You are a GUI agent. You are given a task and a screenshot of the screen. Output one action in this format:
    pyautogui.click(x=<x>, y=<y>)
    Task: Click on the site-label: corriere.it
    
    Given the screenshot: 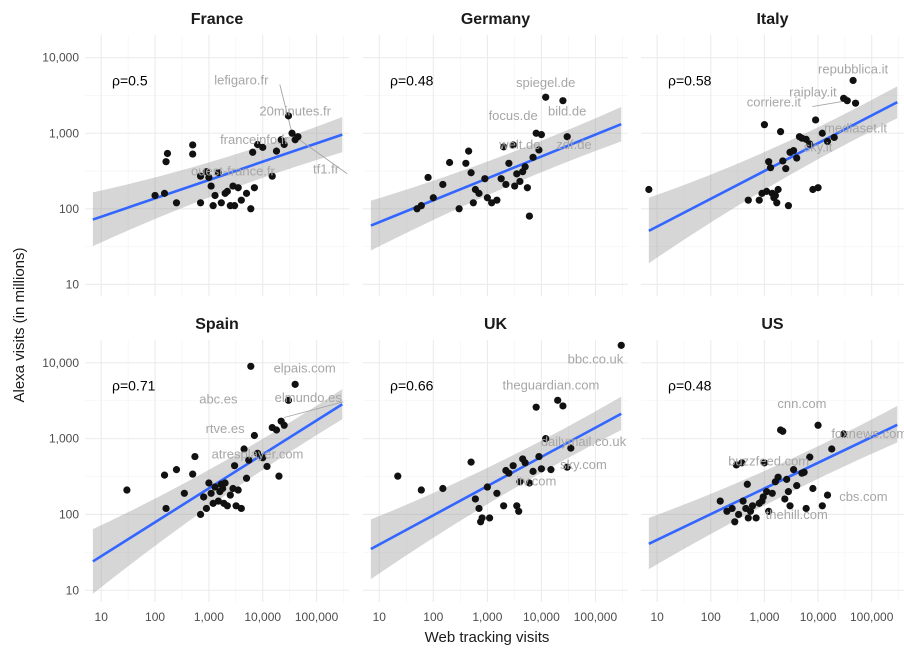 What is the action you would take?
    pyautogui.click(x=774, y=102)
    